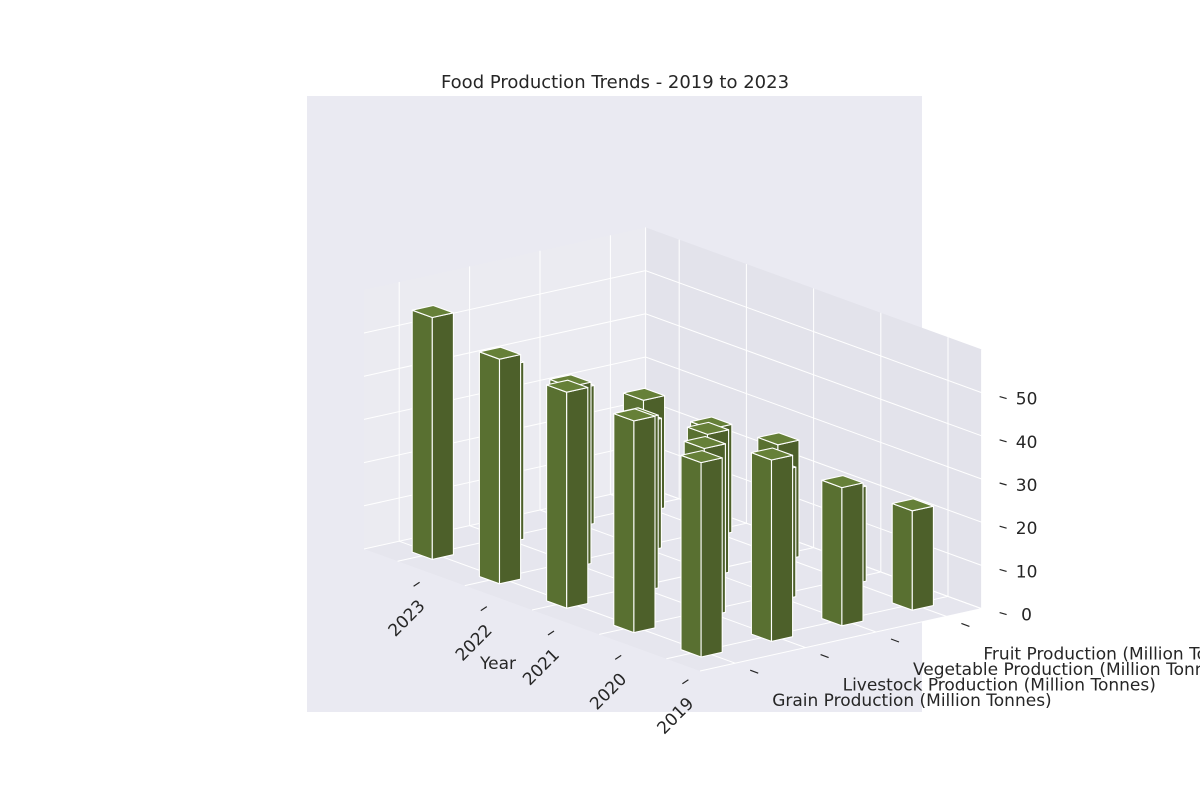 Image resolution: width=1200 pixels, height=804 pixels. I want to click on x-axis-label: Year, so click(497, 664).